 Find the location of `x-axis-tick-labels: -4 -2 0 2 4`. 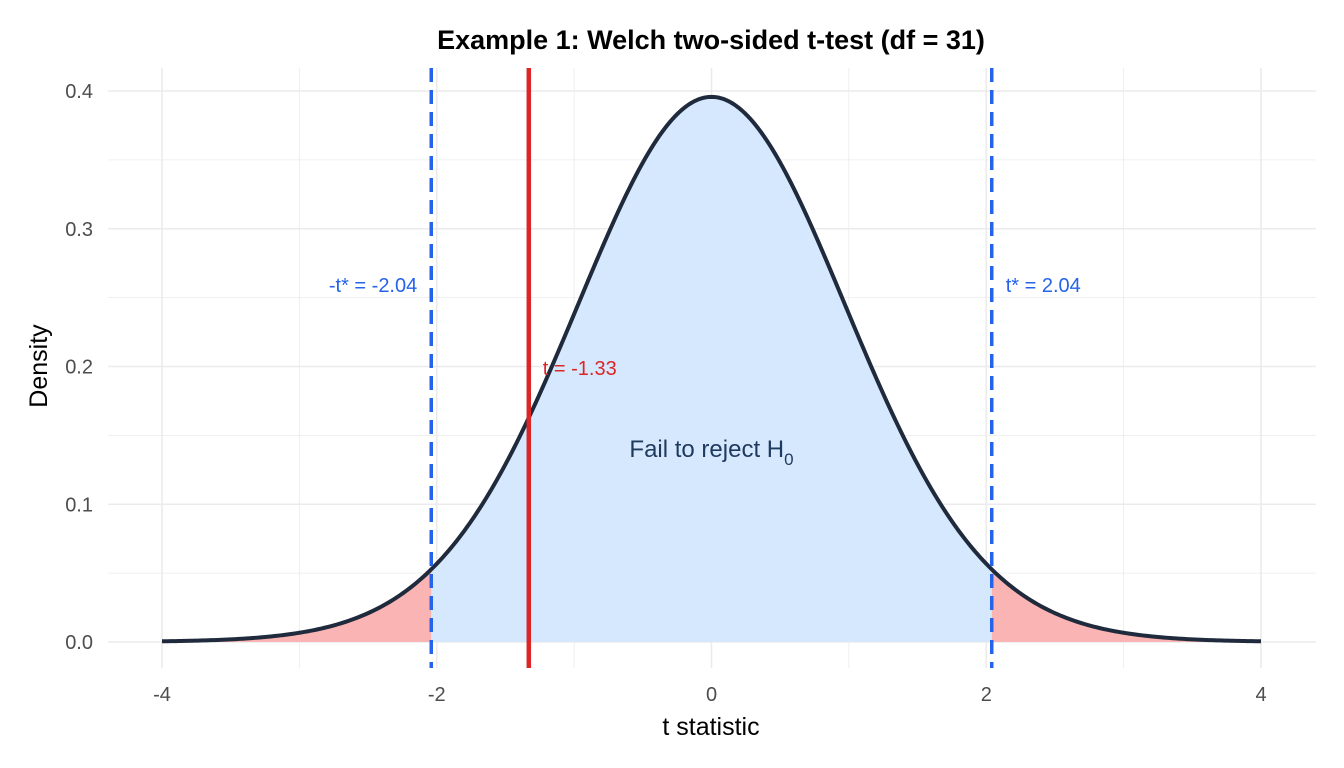

x-axis-tick-labels: -4 -2 0 2 4 is located at coordinates (709, 695).